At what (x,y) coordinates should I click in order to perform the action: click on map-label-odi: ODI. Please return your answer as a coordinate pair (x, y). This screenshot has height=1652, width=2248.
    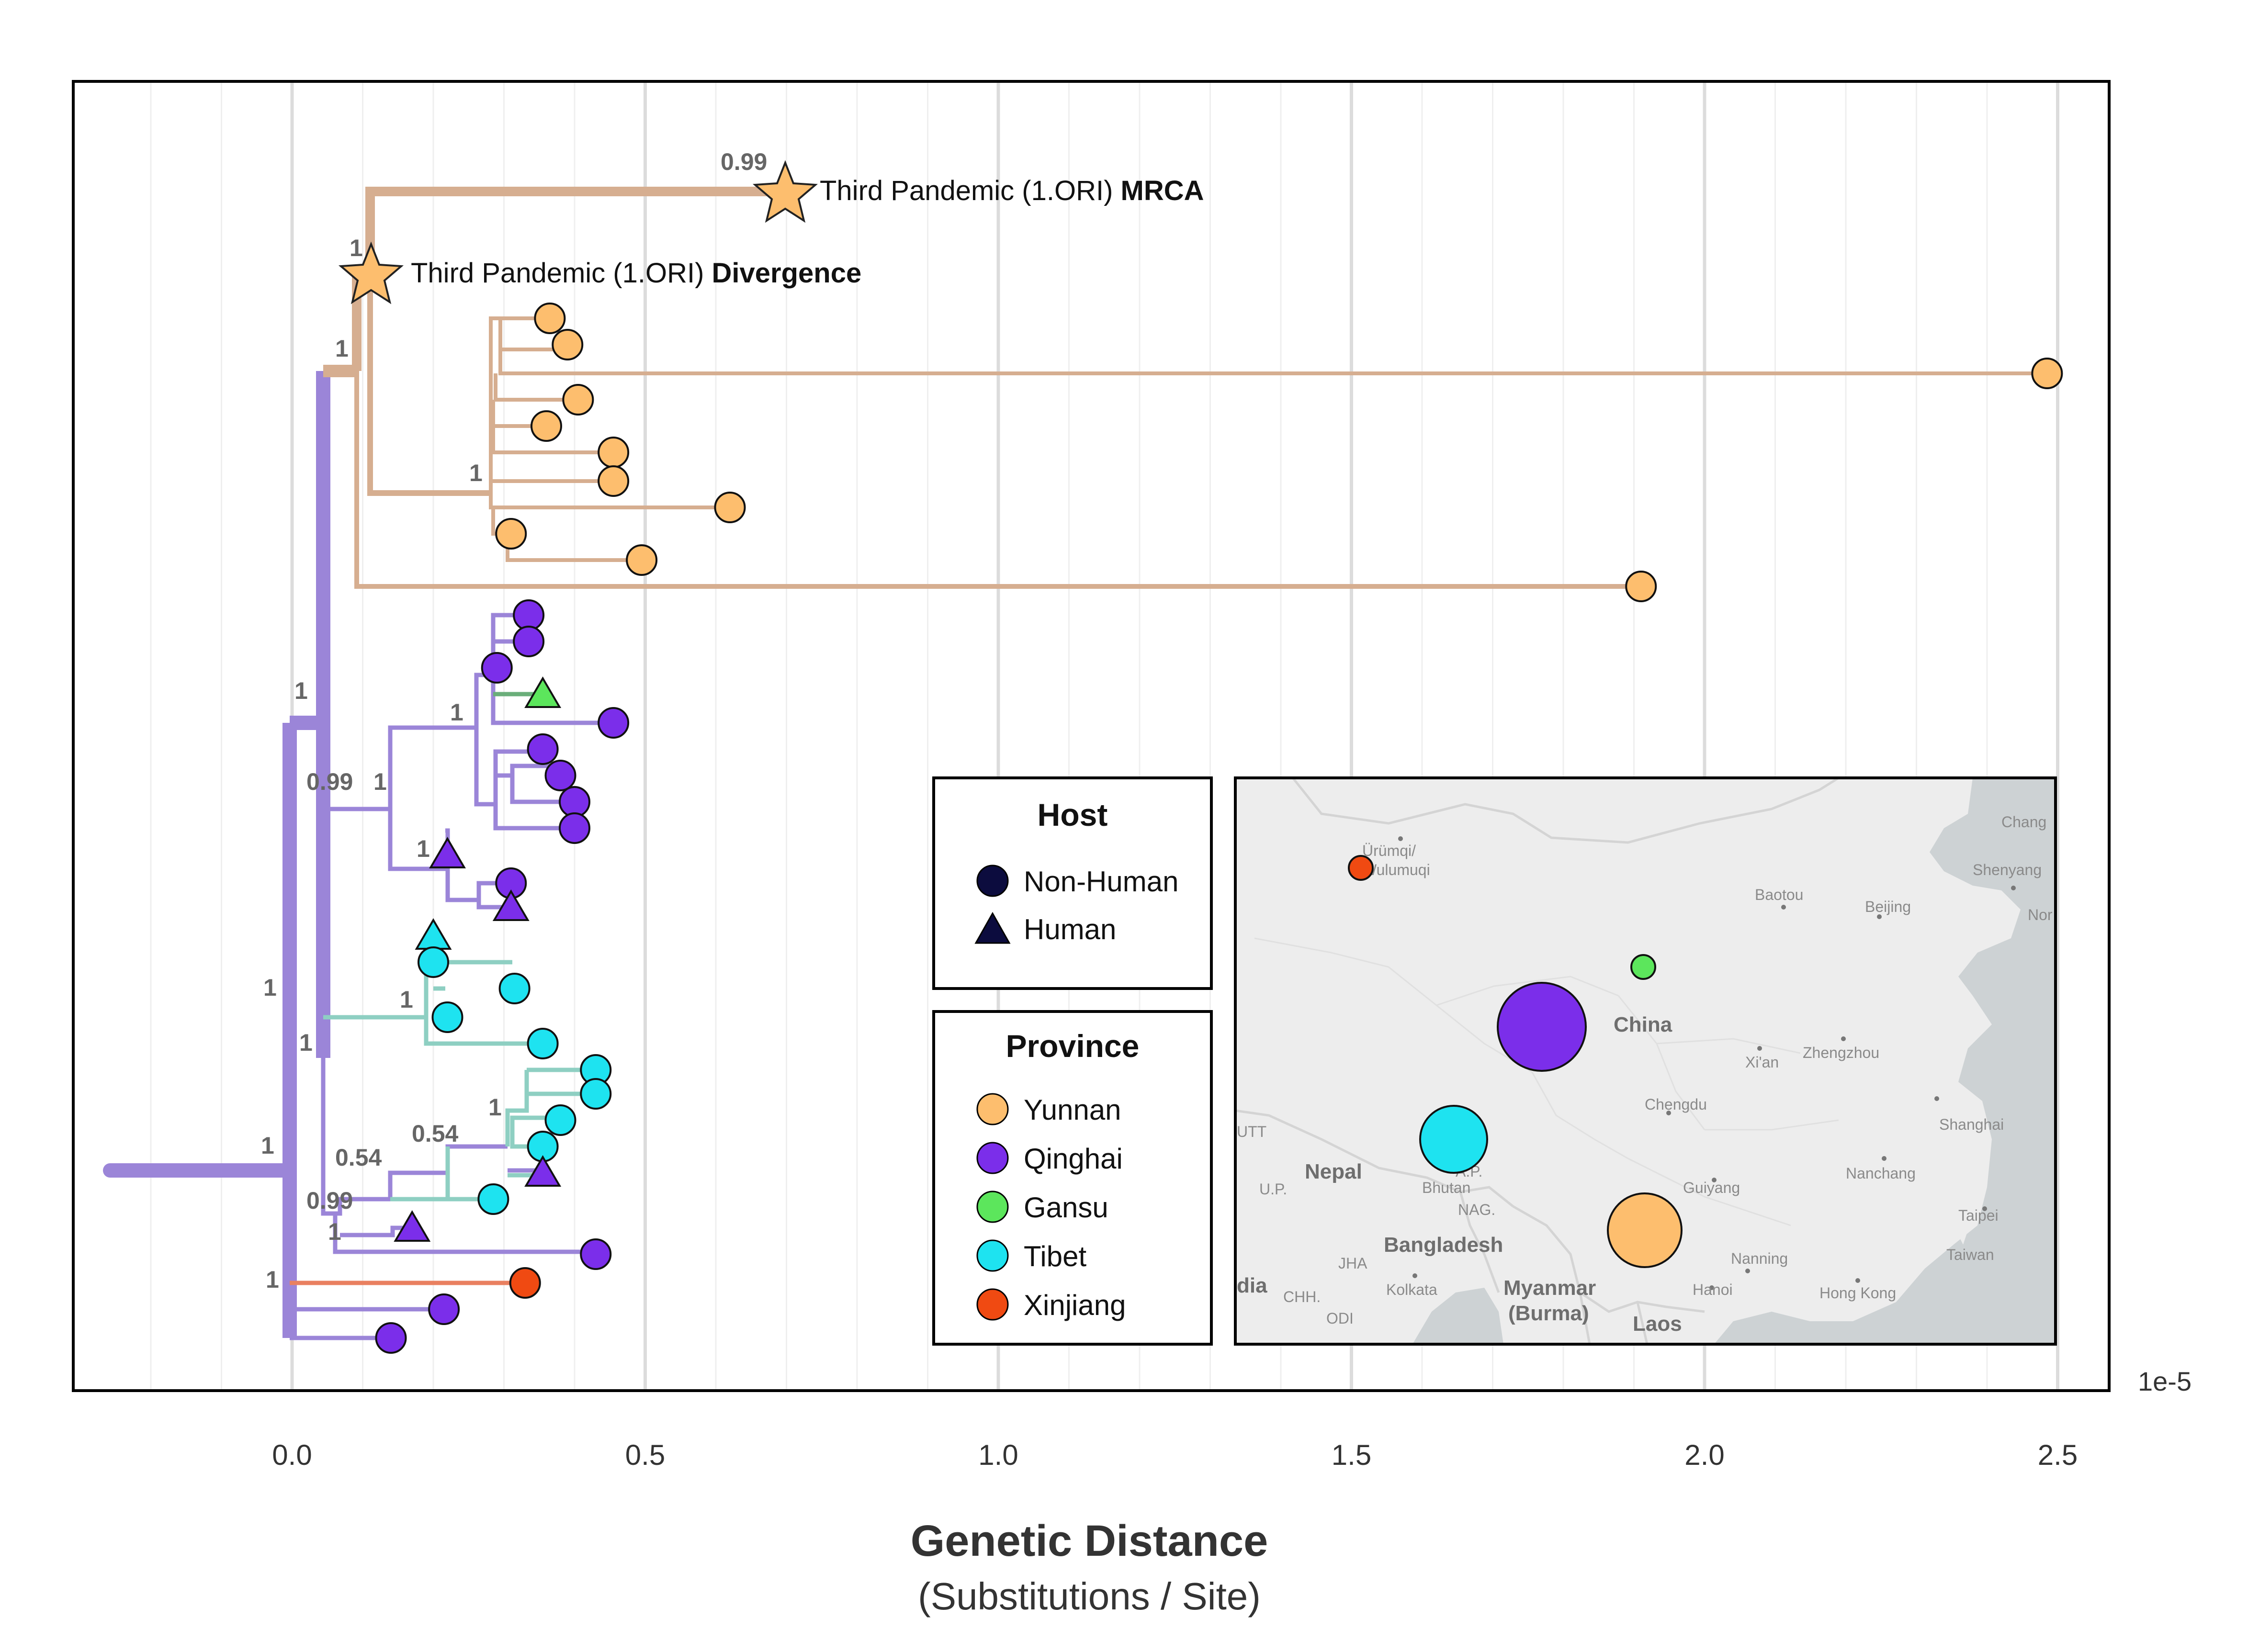
    Looking at the image, I should click on (1340, 1318).